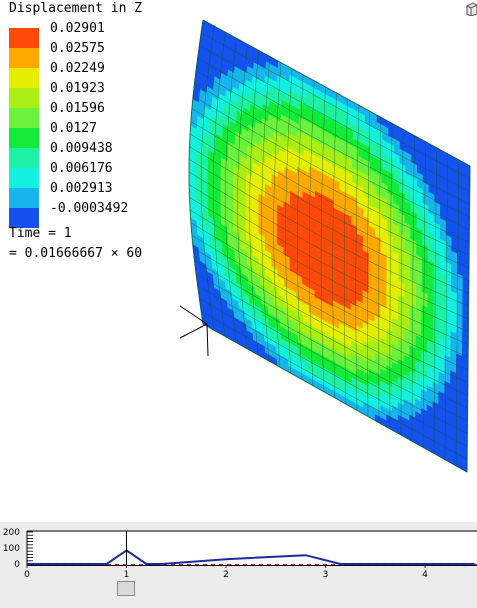 This screenshot has height=608, width=477. I want to click on timeline-x-tick-label: 2, so click(226, 574).